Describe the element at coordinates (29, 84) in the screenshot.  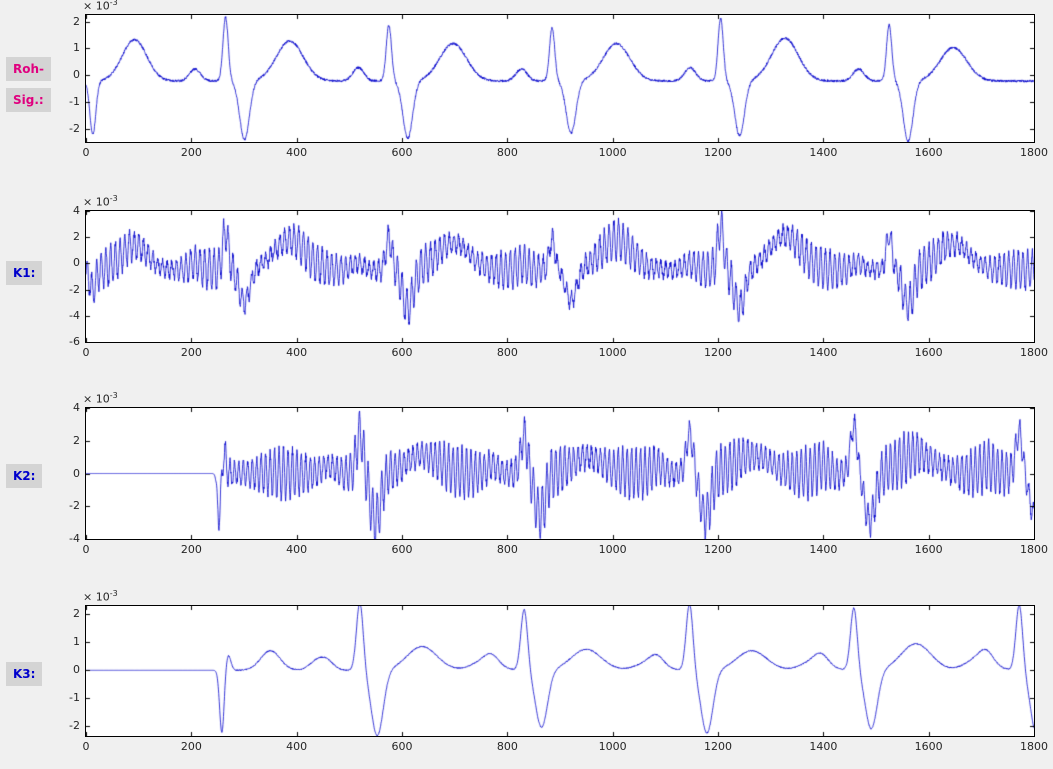
I see `label-roh-sig: Roh- Sig.:` at that location.